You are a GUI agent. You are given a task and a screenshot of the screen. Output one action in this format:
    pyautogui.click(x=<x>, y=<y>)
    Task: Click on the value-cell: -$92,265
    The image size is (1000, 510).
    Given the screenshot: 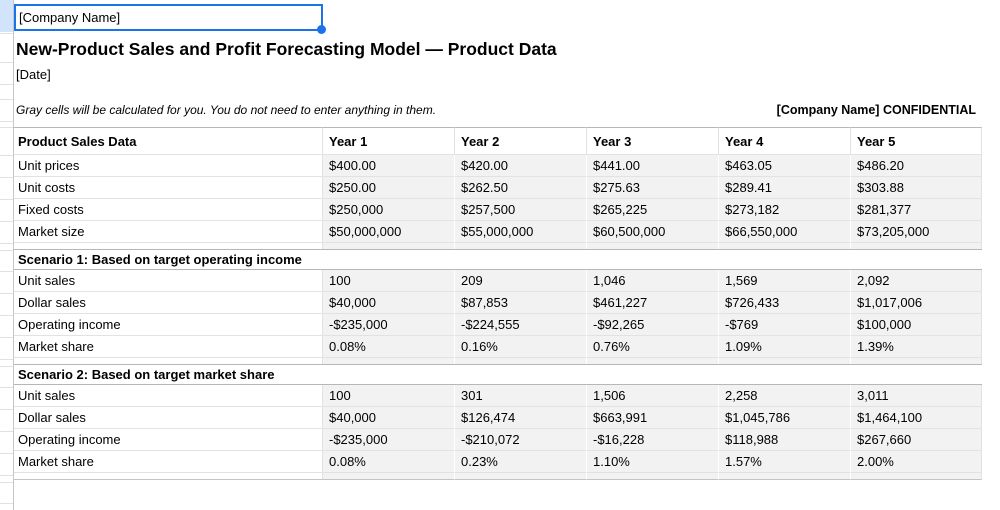 What is the action you would take?
    pyautogui.click(x=652, y=325)
    